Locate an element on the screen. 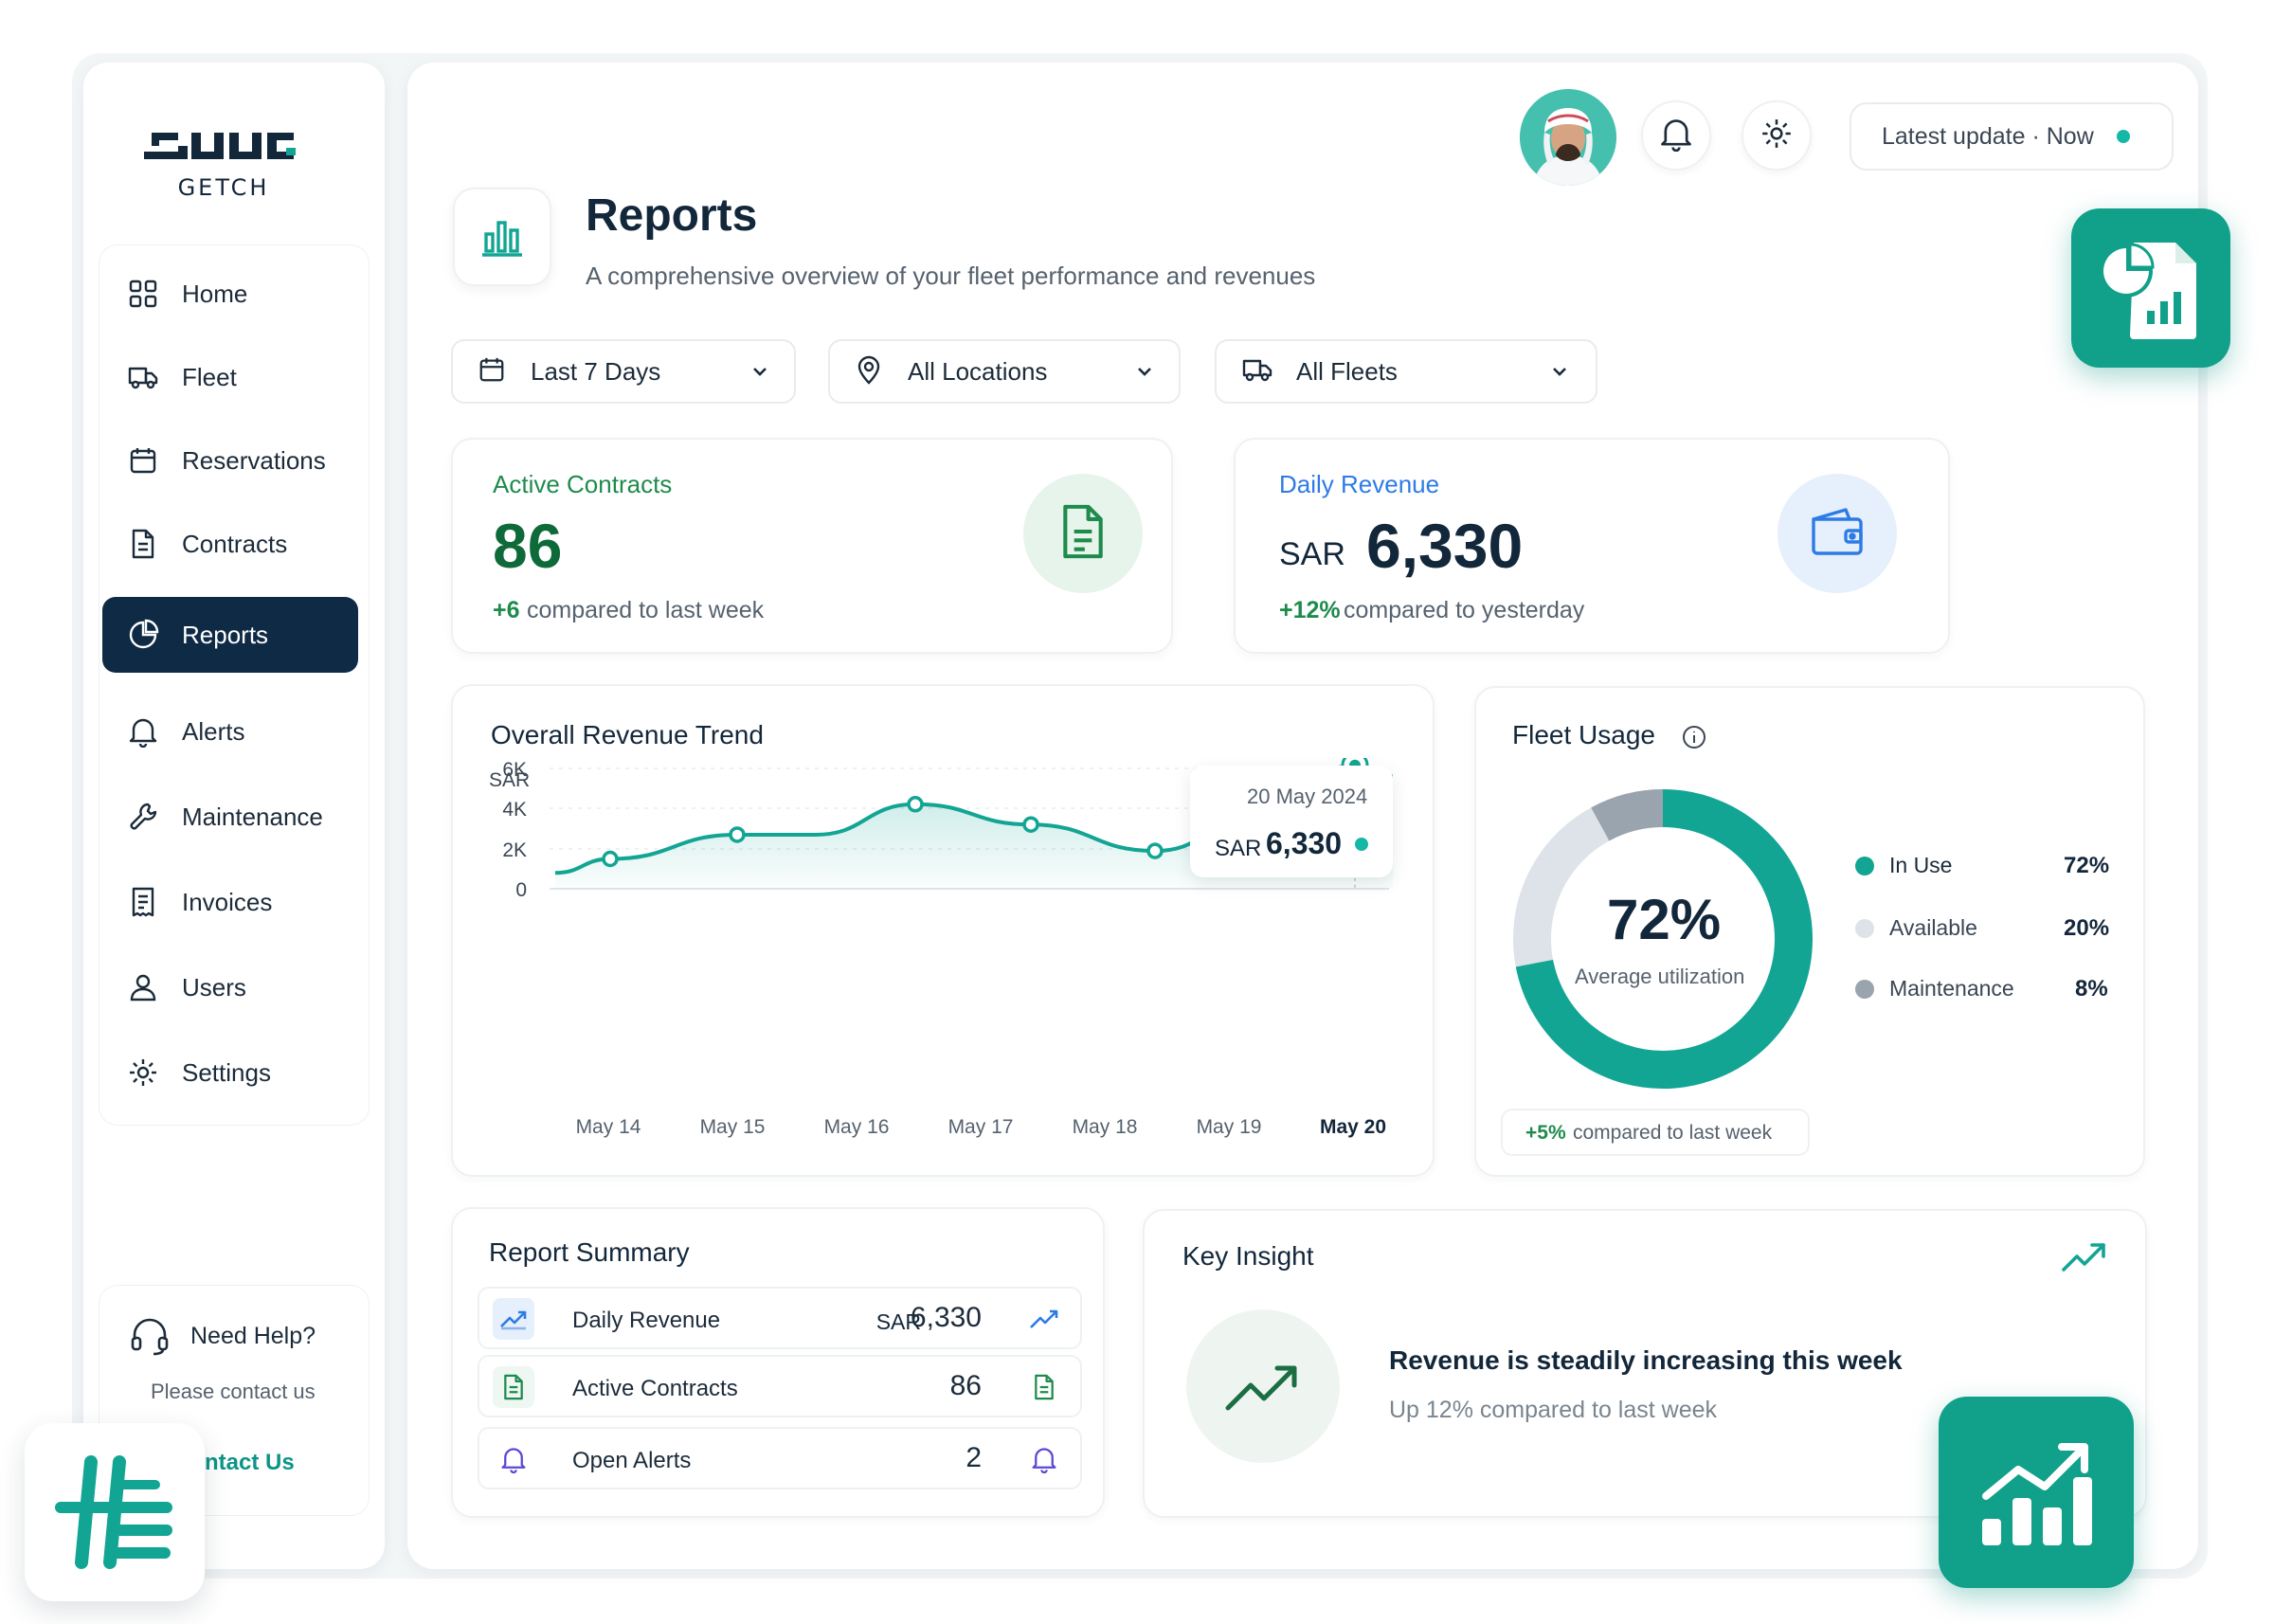 The height and width of the screenshot is (1624, 2274). kpi-delta: +12% is located at coordinates (1310, 610).